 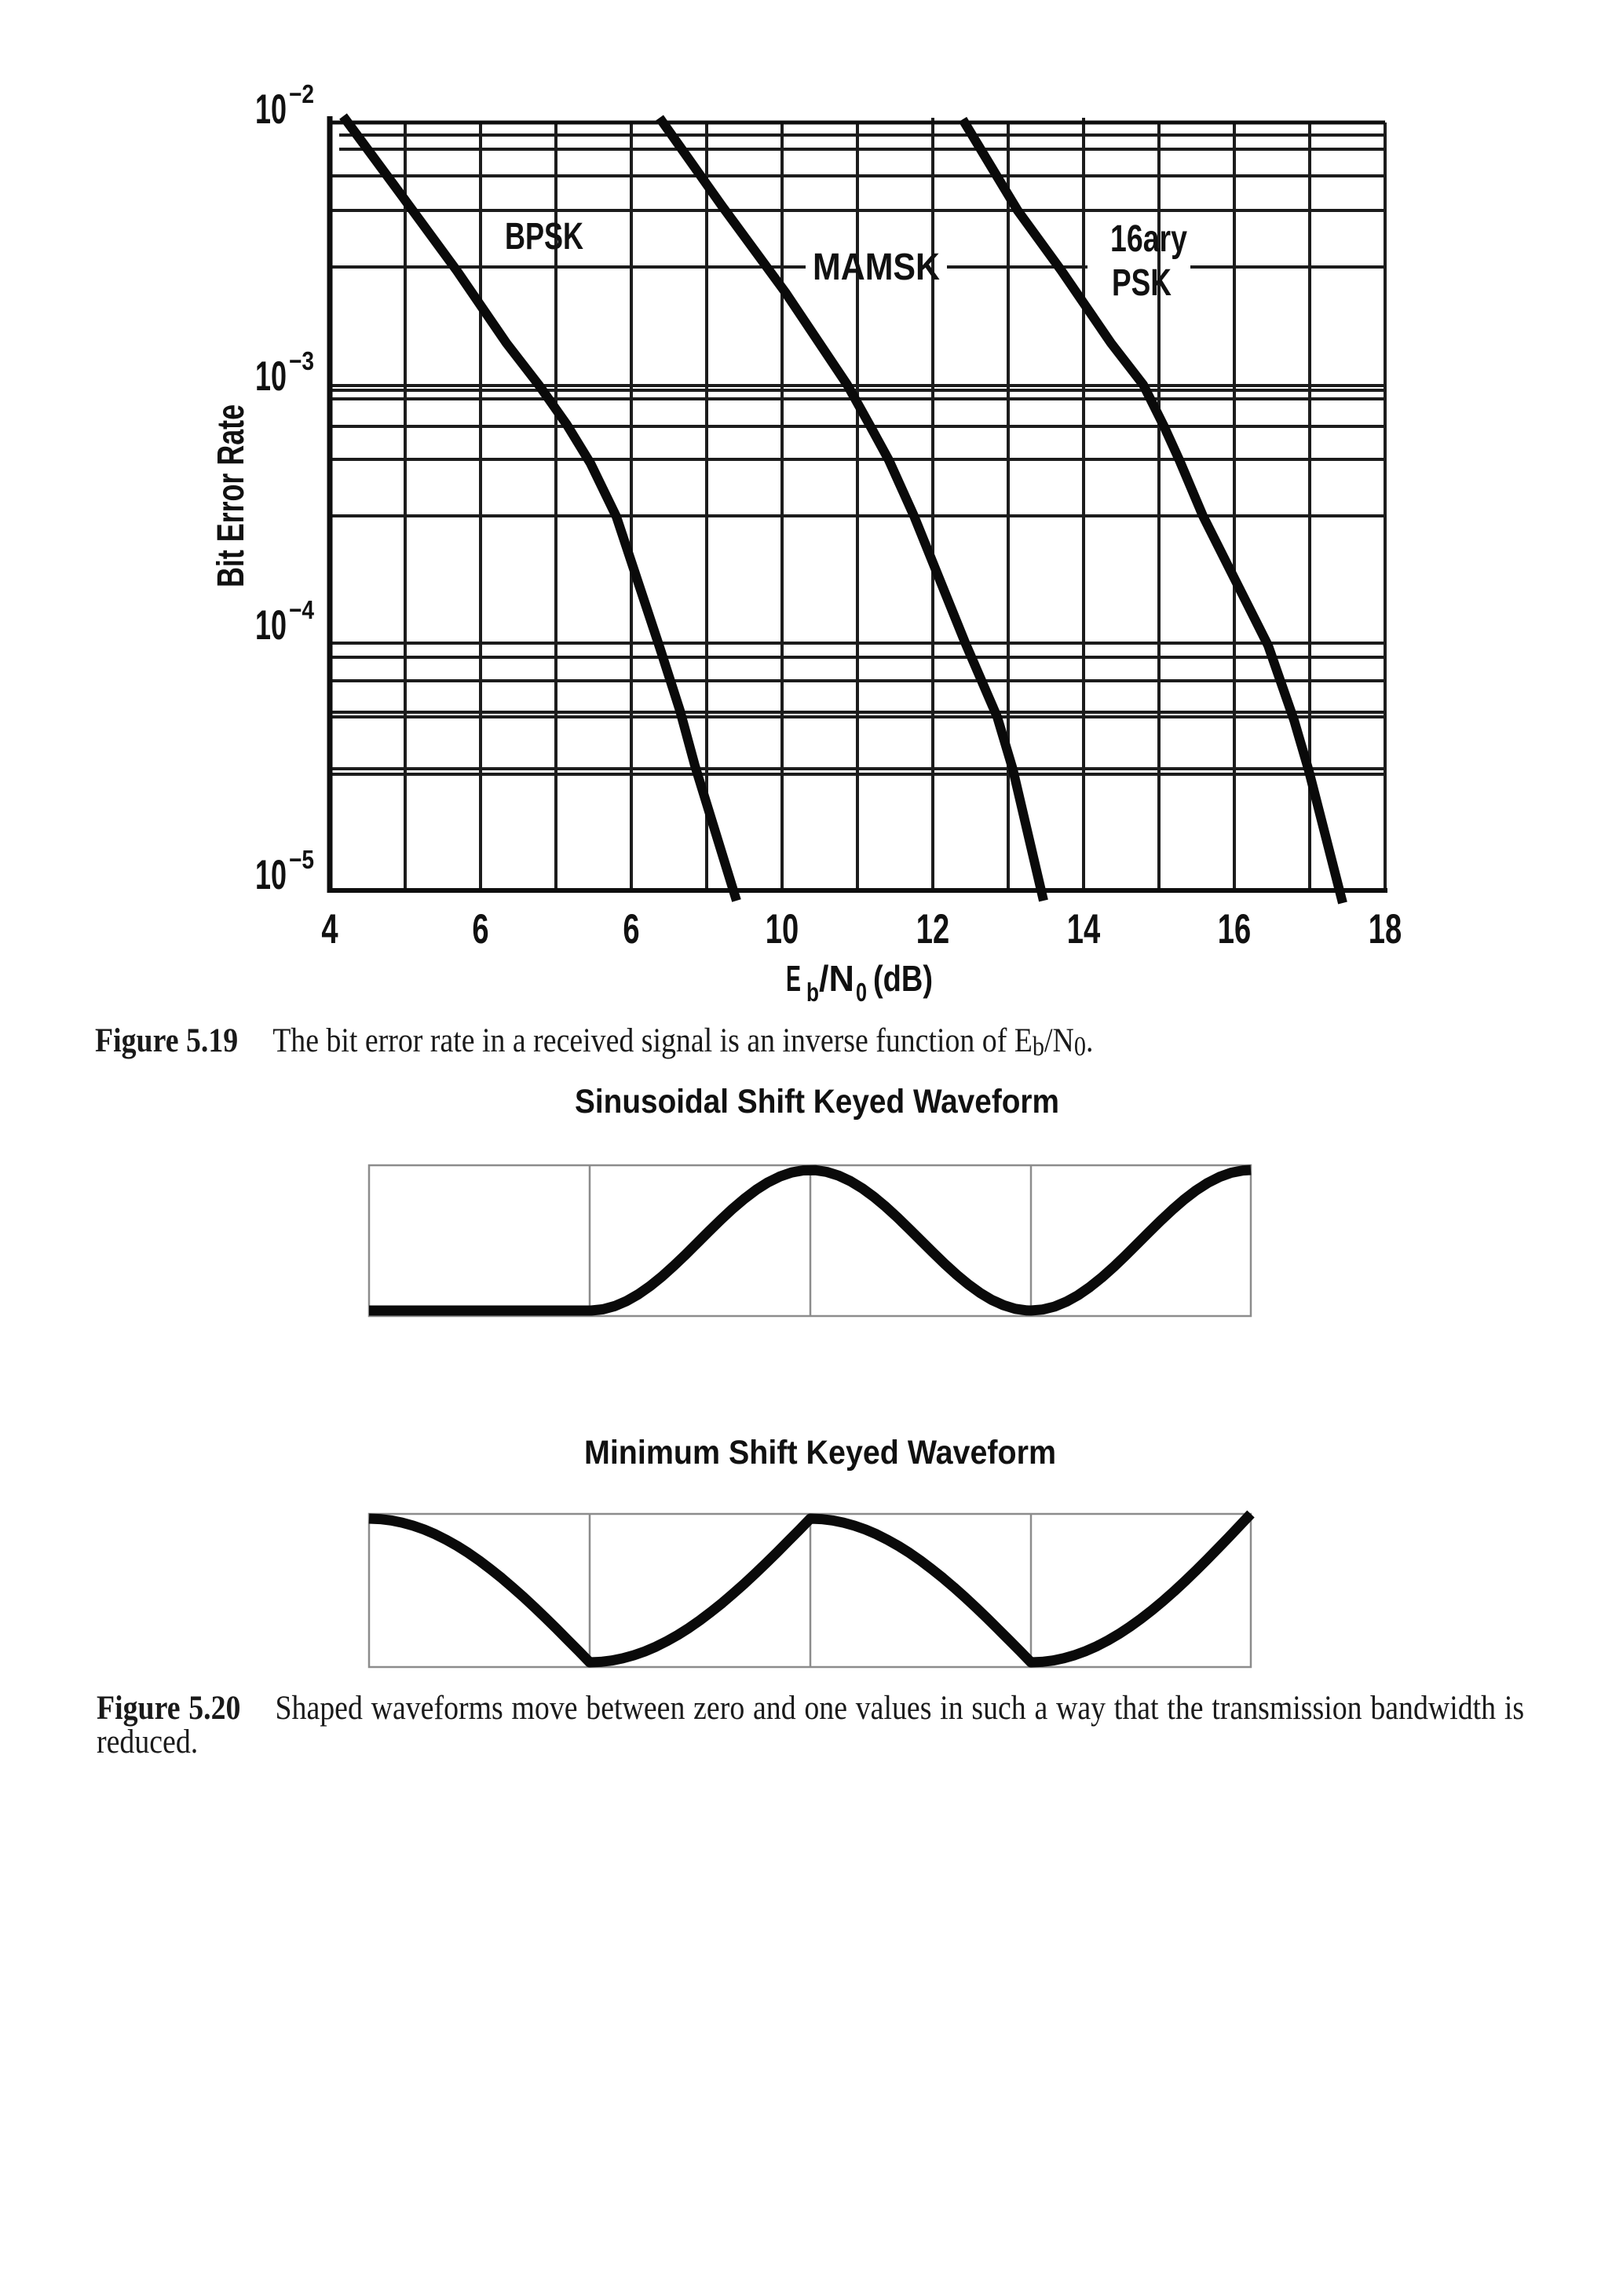 I want to click on svg-text: (dB), so click(x=903, y=978).